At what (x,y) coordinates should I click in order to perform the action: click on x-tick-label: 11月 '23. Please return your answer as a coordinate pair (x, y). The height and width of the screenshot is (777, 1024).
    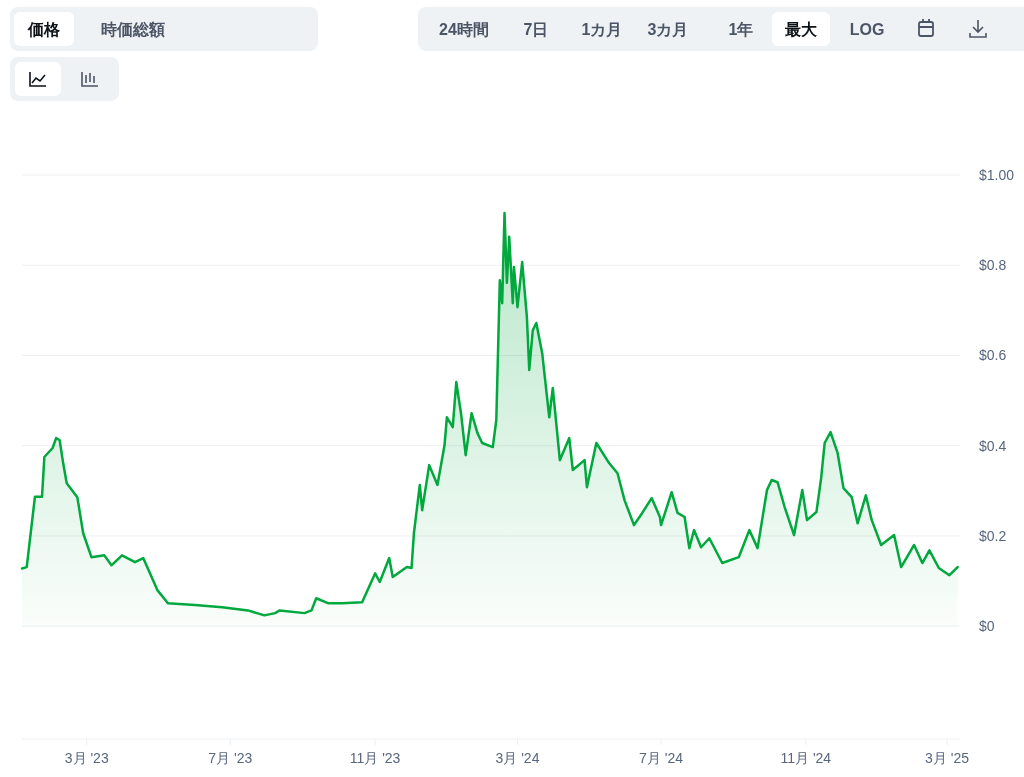
    Looking at the image, I should click on (375, 758).